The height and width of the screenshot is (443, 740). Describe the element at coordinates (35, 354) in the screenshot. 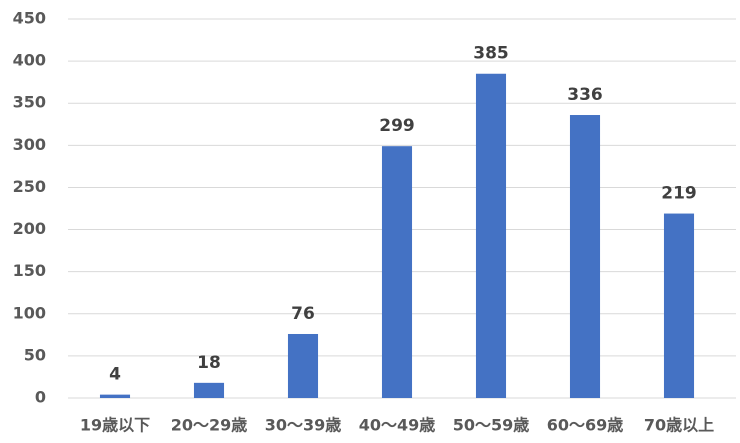

I see `y-tick-label: 50` at that location.